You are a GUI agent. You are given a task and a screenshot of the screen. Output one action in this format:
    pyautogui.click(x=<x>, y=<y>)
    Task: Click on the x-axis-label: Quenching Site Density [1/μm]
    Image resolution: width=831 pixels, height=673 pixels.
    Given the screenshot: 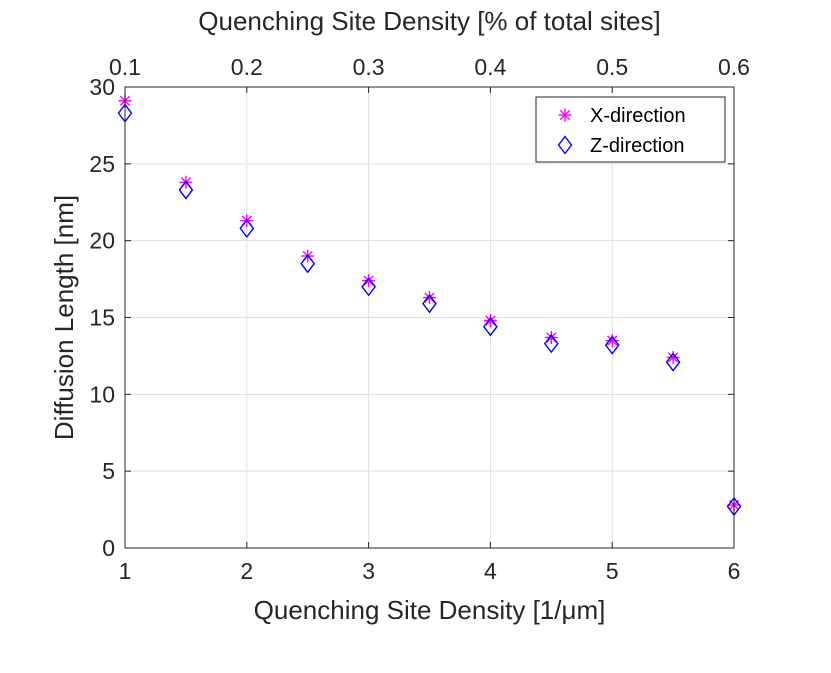 What is the action you would take?
    pyautogui.click(x=430, y=610)
    